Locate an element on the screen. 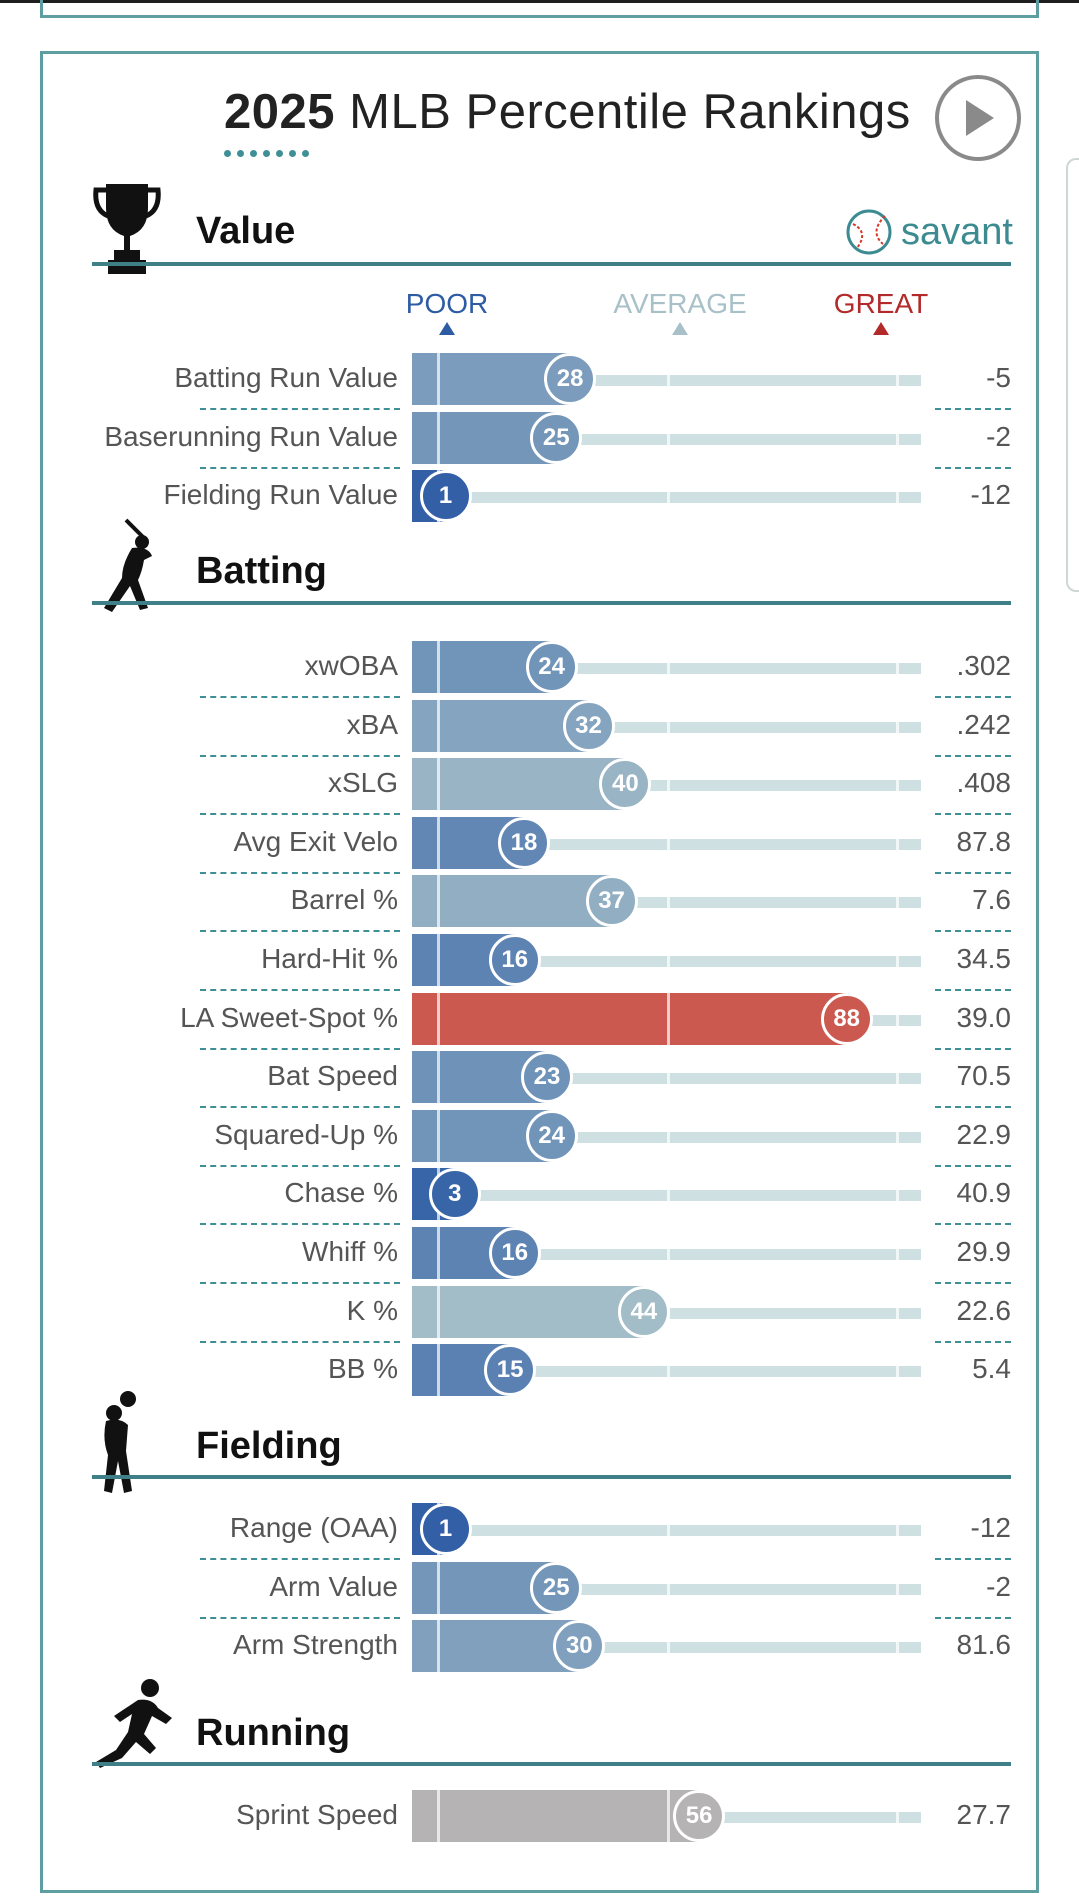 Image resolution: width=1079 pixels, height=1904 pixels. percentile-marker: 28 is located at coordinates (570, 379).